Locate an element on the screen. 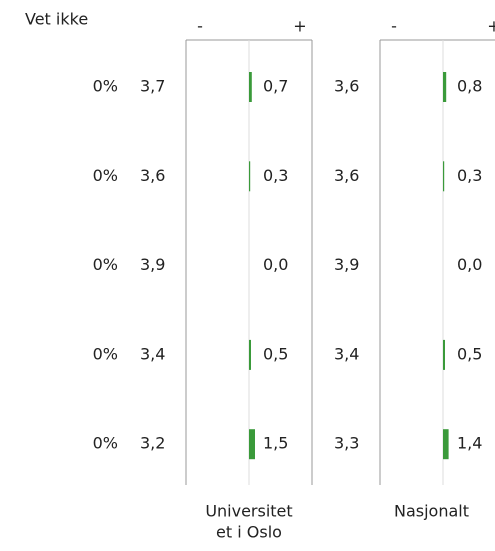 The width and height of the screenshot is (495, 551). diff-value: 1,4 is located at coordinates (469, 443).